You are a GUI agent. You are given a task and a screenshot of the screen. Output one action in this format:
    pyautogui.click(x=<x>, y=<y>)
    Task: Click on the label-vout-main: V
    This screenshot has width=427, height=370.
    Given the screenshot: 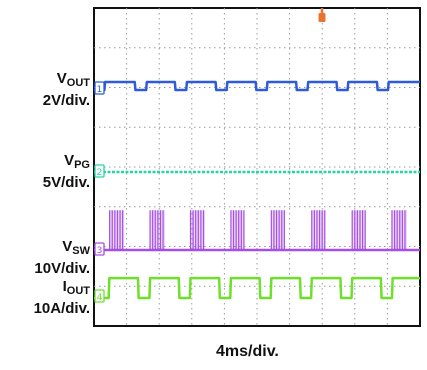 What is the action you would take?
    pyautogui.click(x=61, y=78)
    